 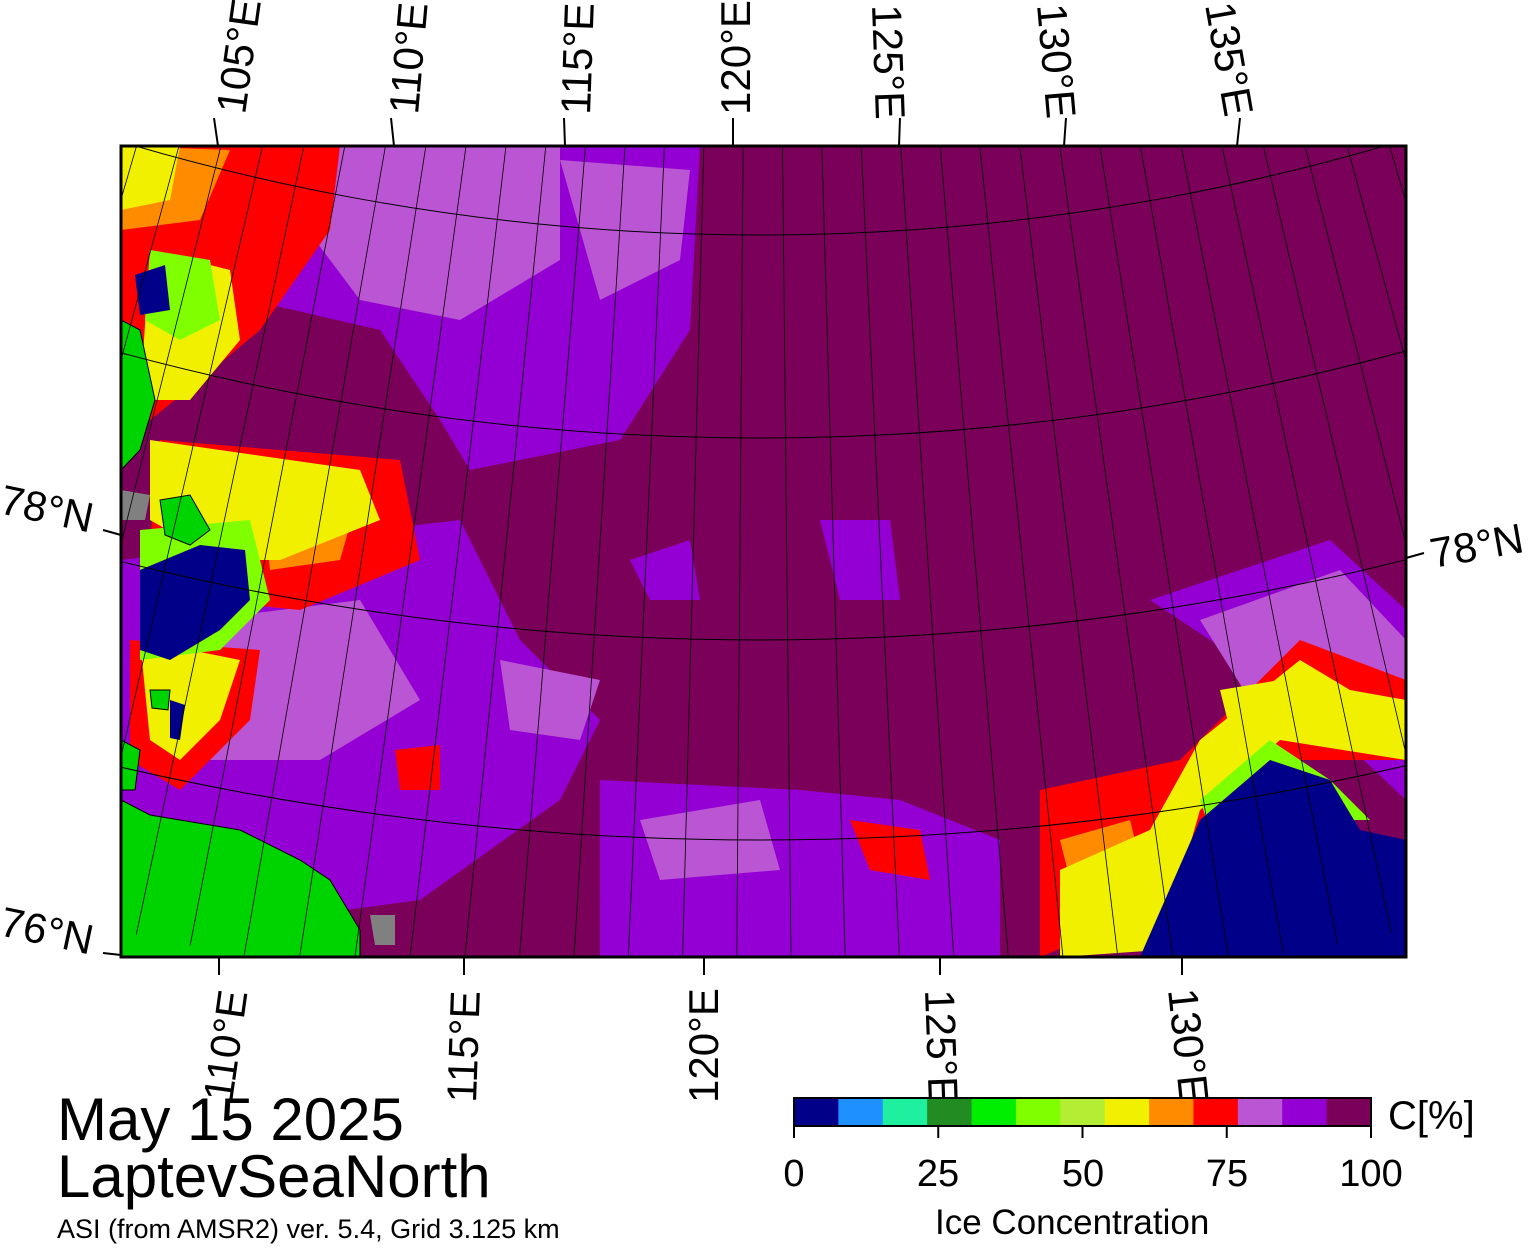 I want to click on lon-label-top: 135°E, so click(x=1229, y=60).